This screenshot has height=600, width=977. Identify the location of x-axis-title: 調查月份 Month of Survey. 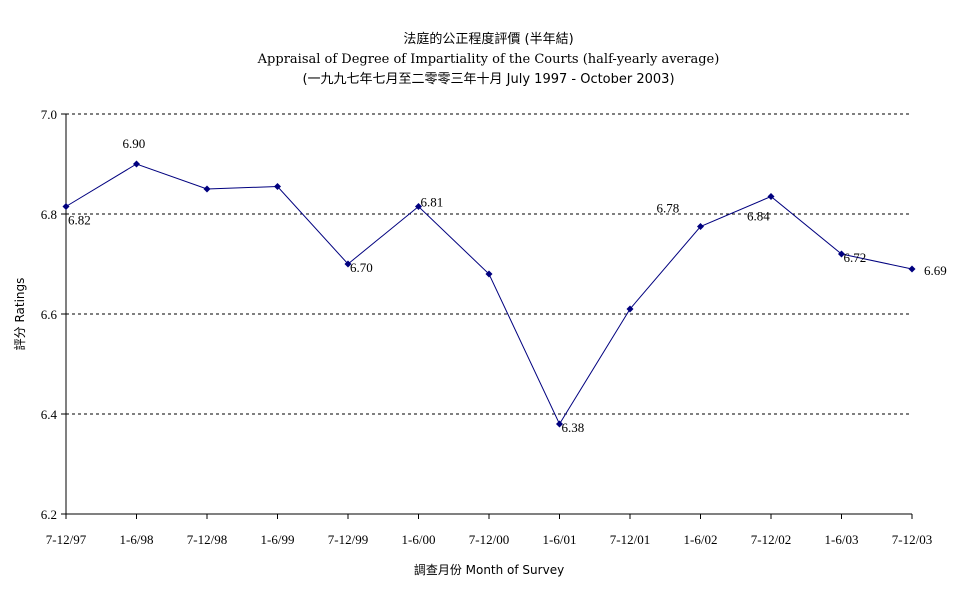
(489, 570).